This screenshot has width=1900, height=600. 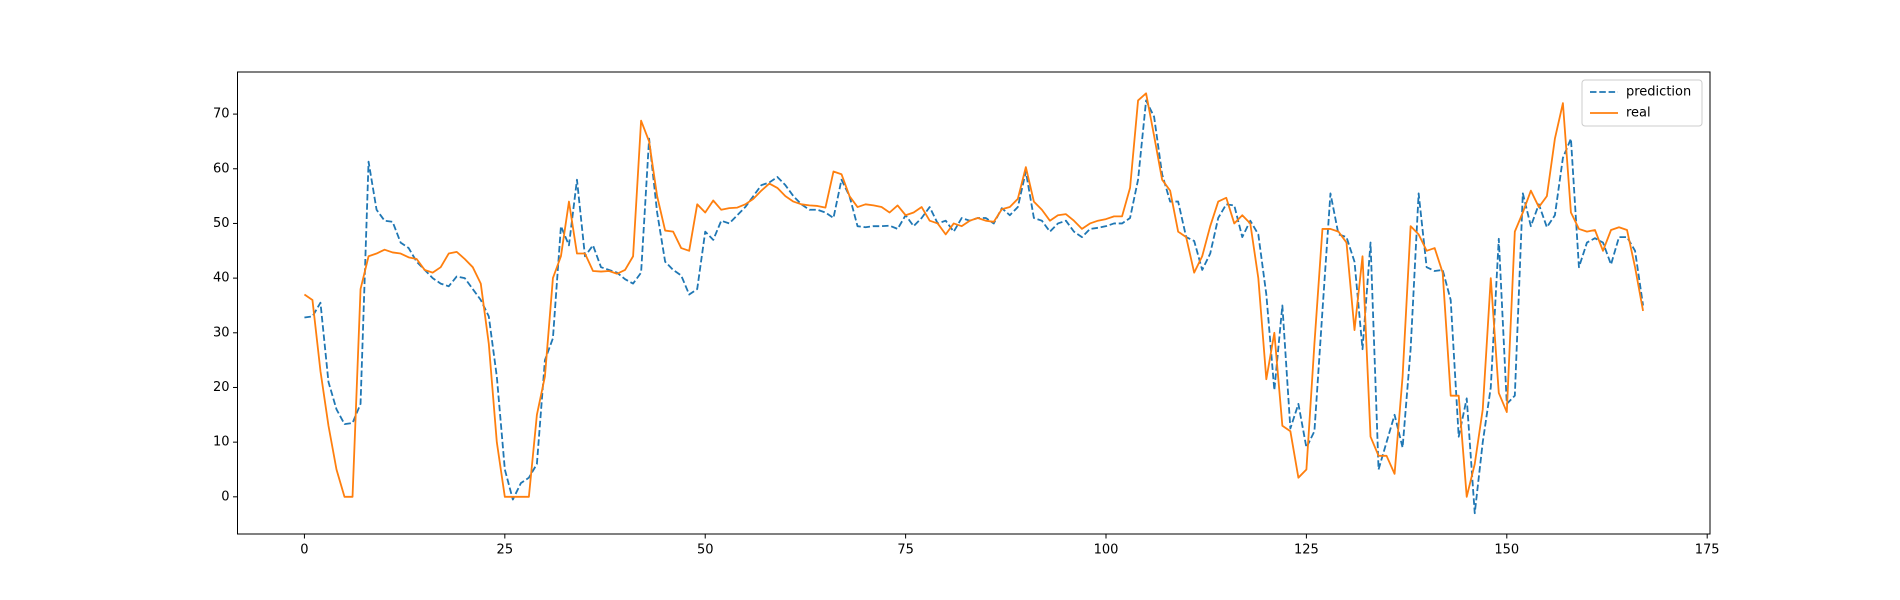 What do you see at coordinates (1658, 92) in the screenshot?
I see `legend-label: prediction` at bounding box center [1658, 92].